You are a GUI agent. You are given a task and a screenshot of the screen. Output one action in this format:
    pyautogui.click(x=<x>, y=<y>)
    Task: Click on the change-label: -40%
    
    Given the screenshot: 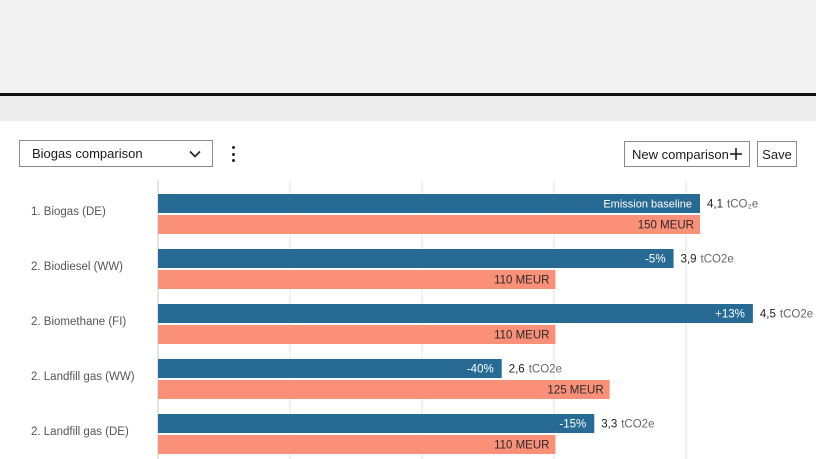 What is the action you would take?
    pyautogui.click(x=480, y=370)
    